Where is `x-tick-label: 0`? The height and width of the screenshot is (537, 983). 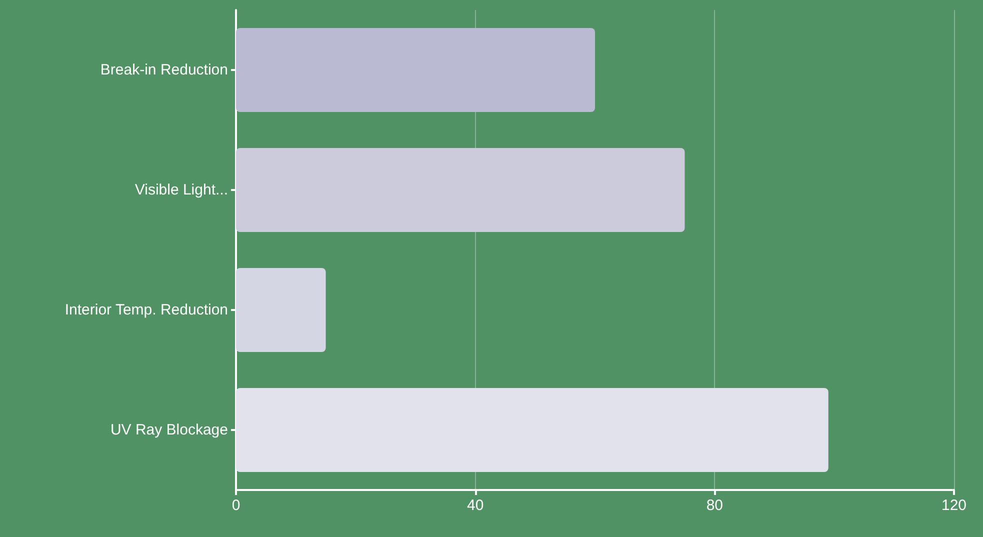 x-tick-label: 0 is located at coordinates (236, 505).